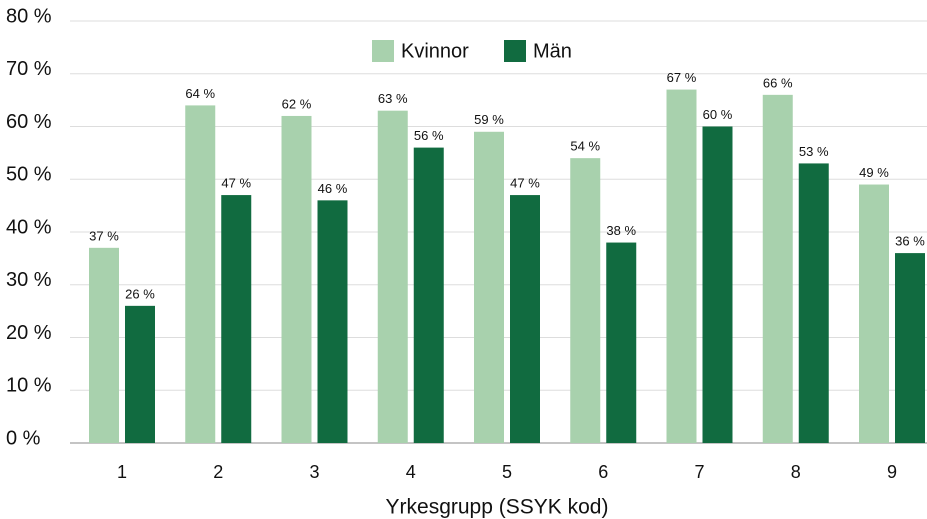 This screenshot has width=927, height=519. I want to click on value-label: 56 %, so click(429, 135).